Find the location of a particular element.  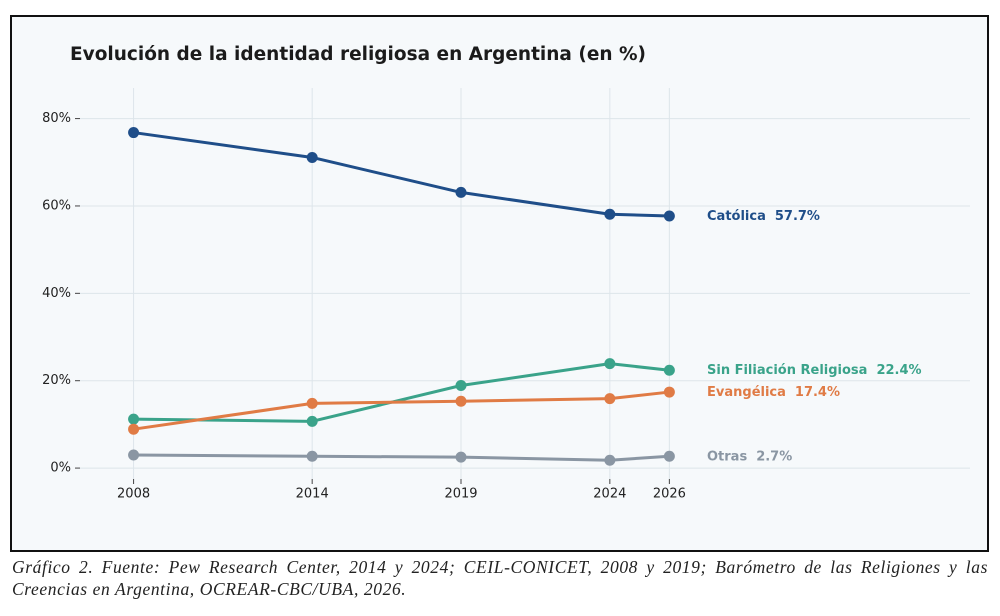

series-name: Evangélica is located at coordinates (746, 392).